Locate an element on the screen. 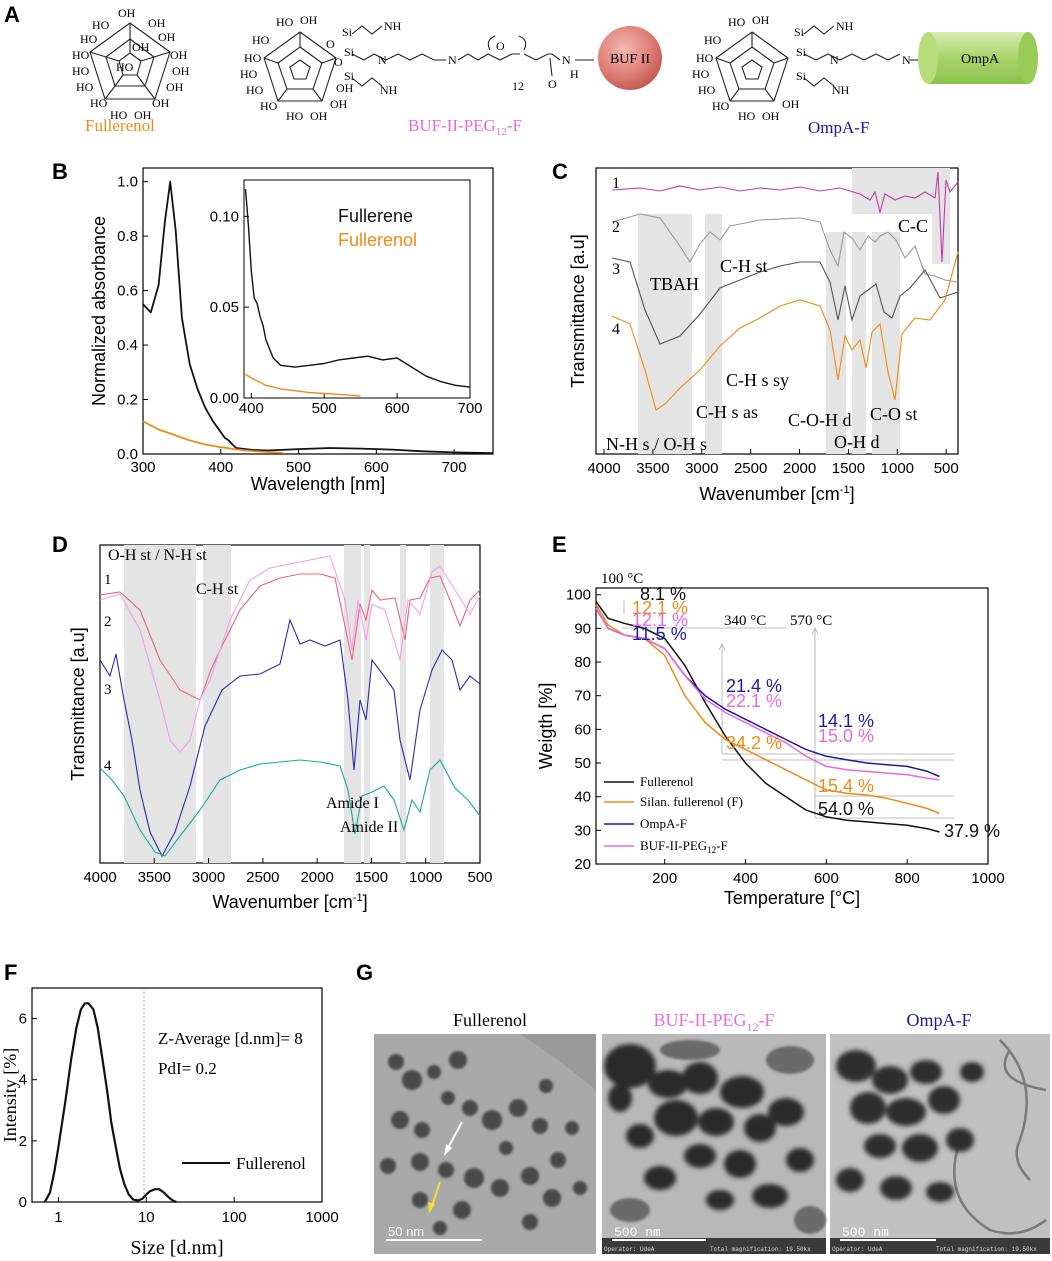  axis-ticks: 200 400 600 800 1000 20 30 40 50 60 70 80 90 100 is located at coordinates (785, 737).